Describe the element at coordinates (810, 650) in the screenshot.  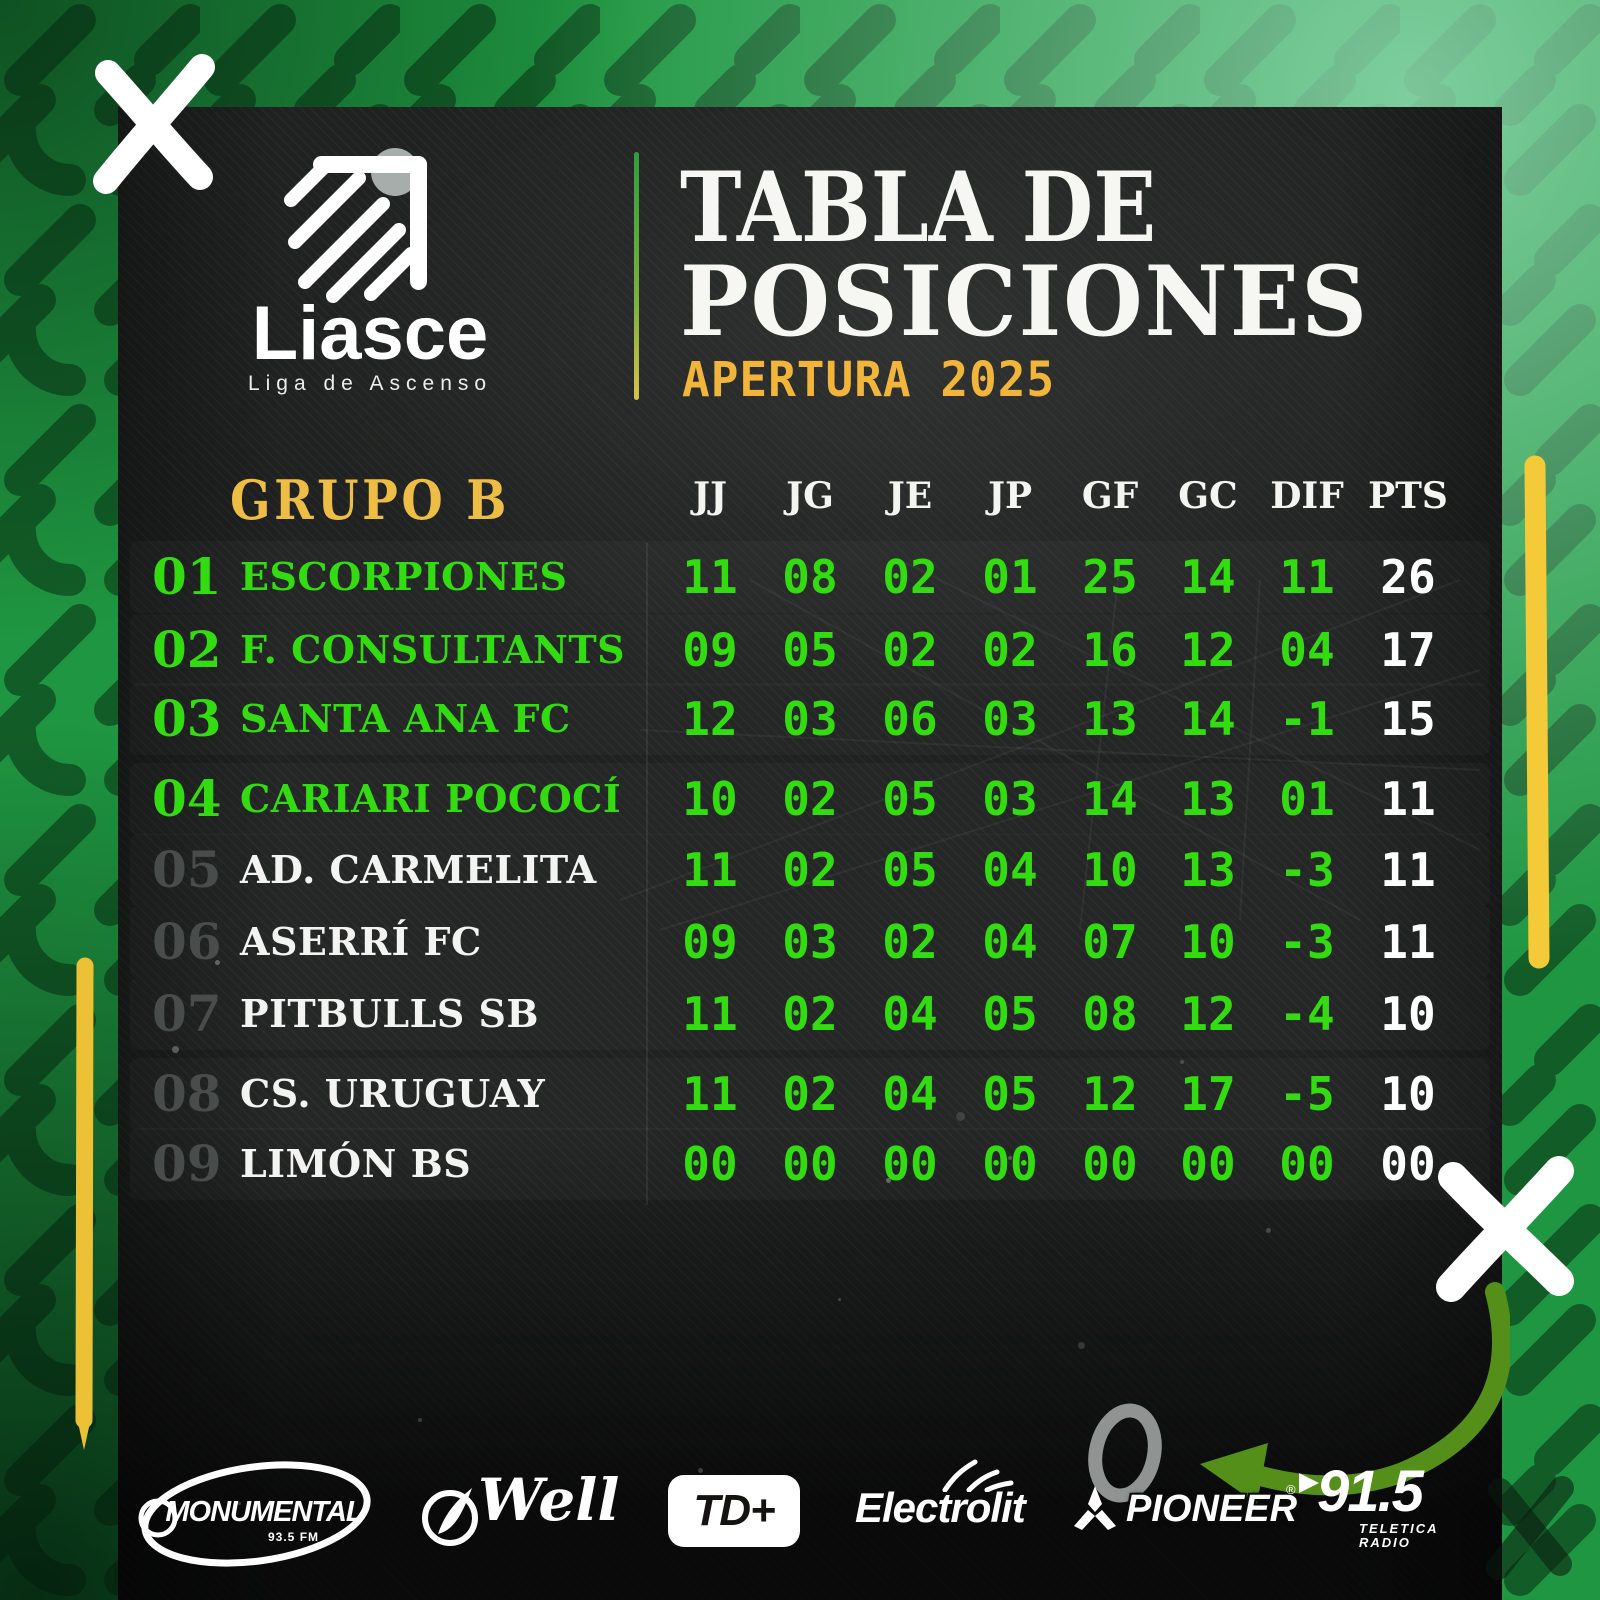
I see `stat-jg: 05` at that location.